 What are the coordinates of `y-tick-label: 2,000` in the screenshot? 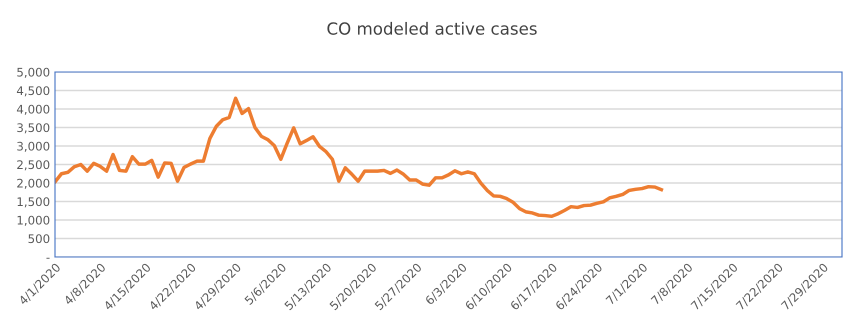 It's located at (33, 183).